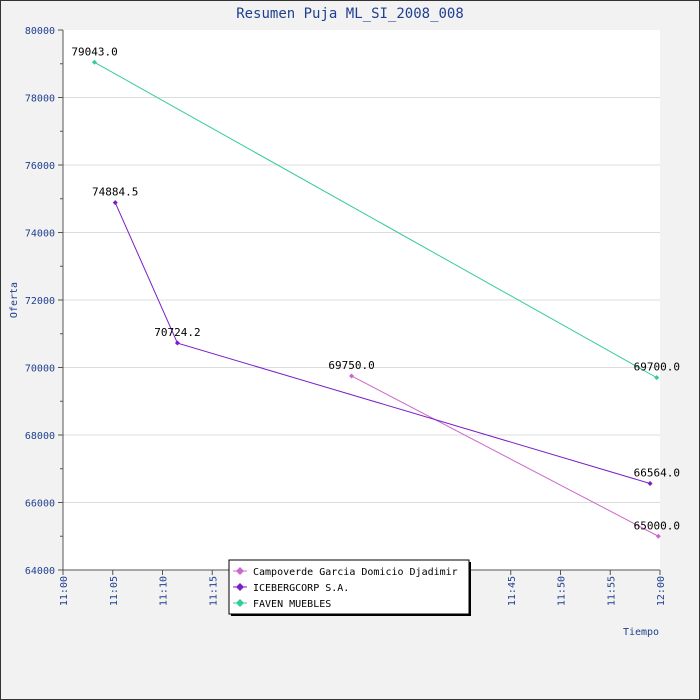 This screenshot has width=700, height=700. I want to click on chart-title: Resumen Puja ML_SI_2008_008, so click(350, 14).